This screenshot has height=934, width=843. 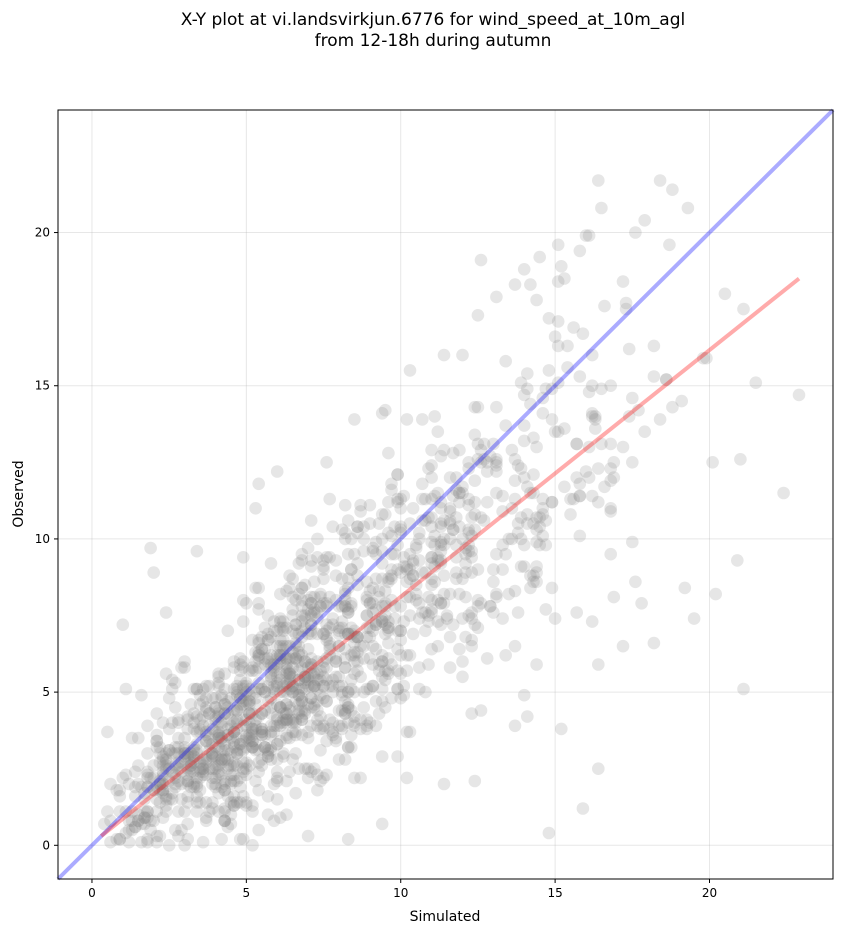 I want to click on y-tick: 20, so click(x=46, y=233).